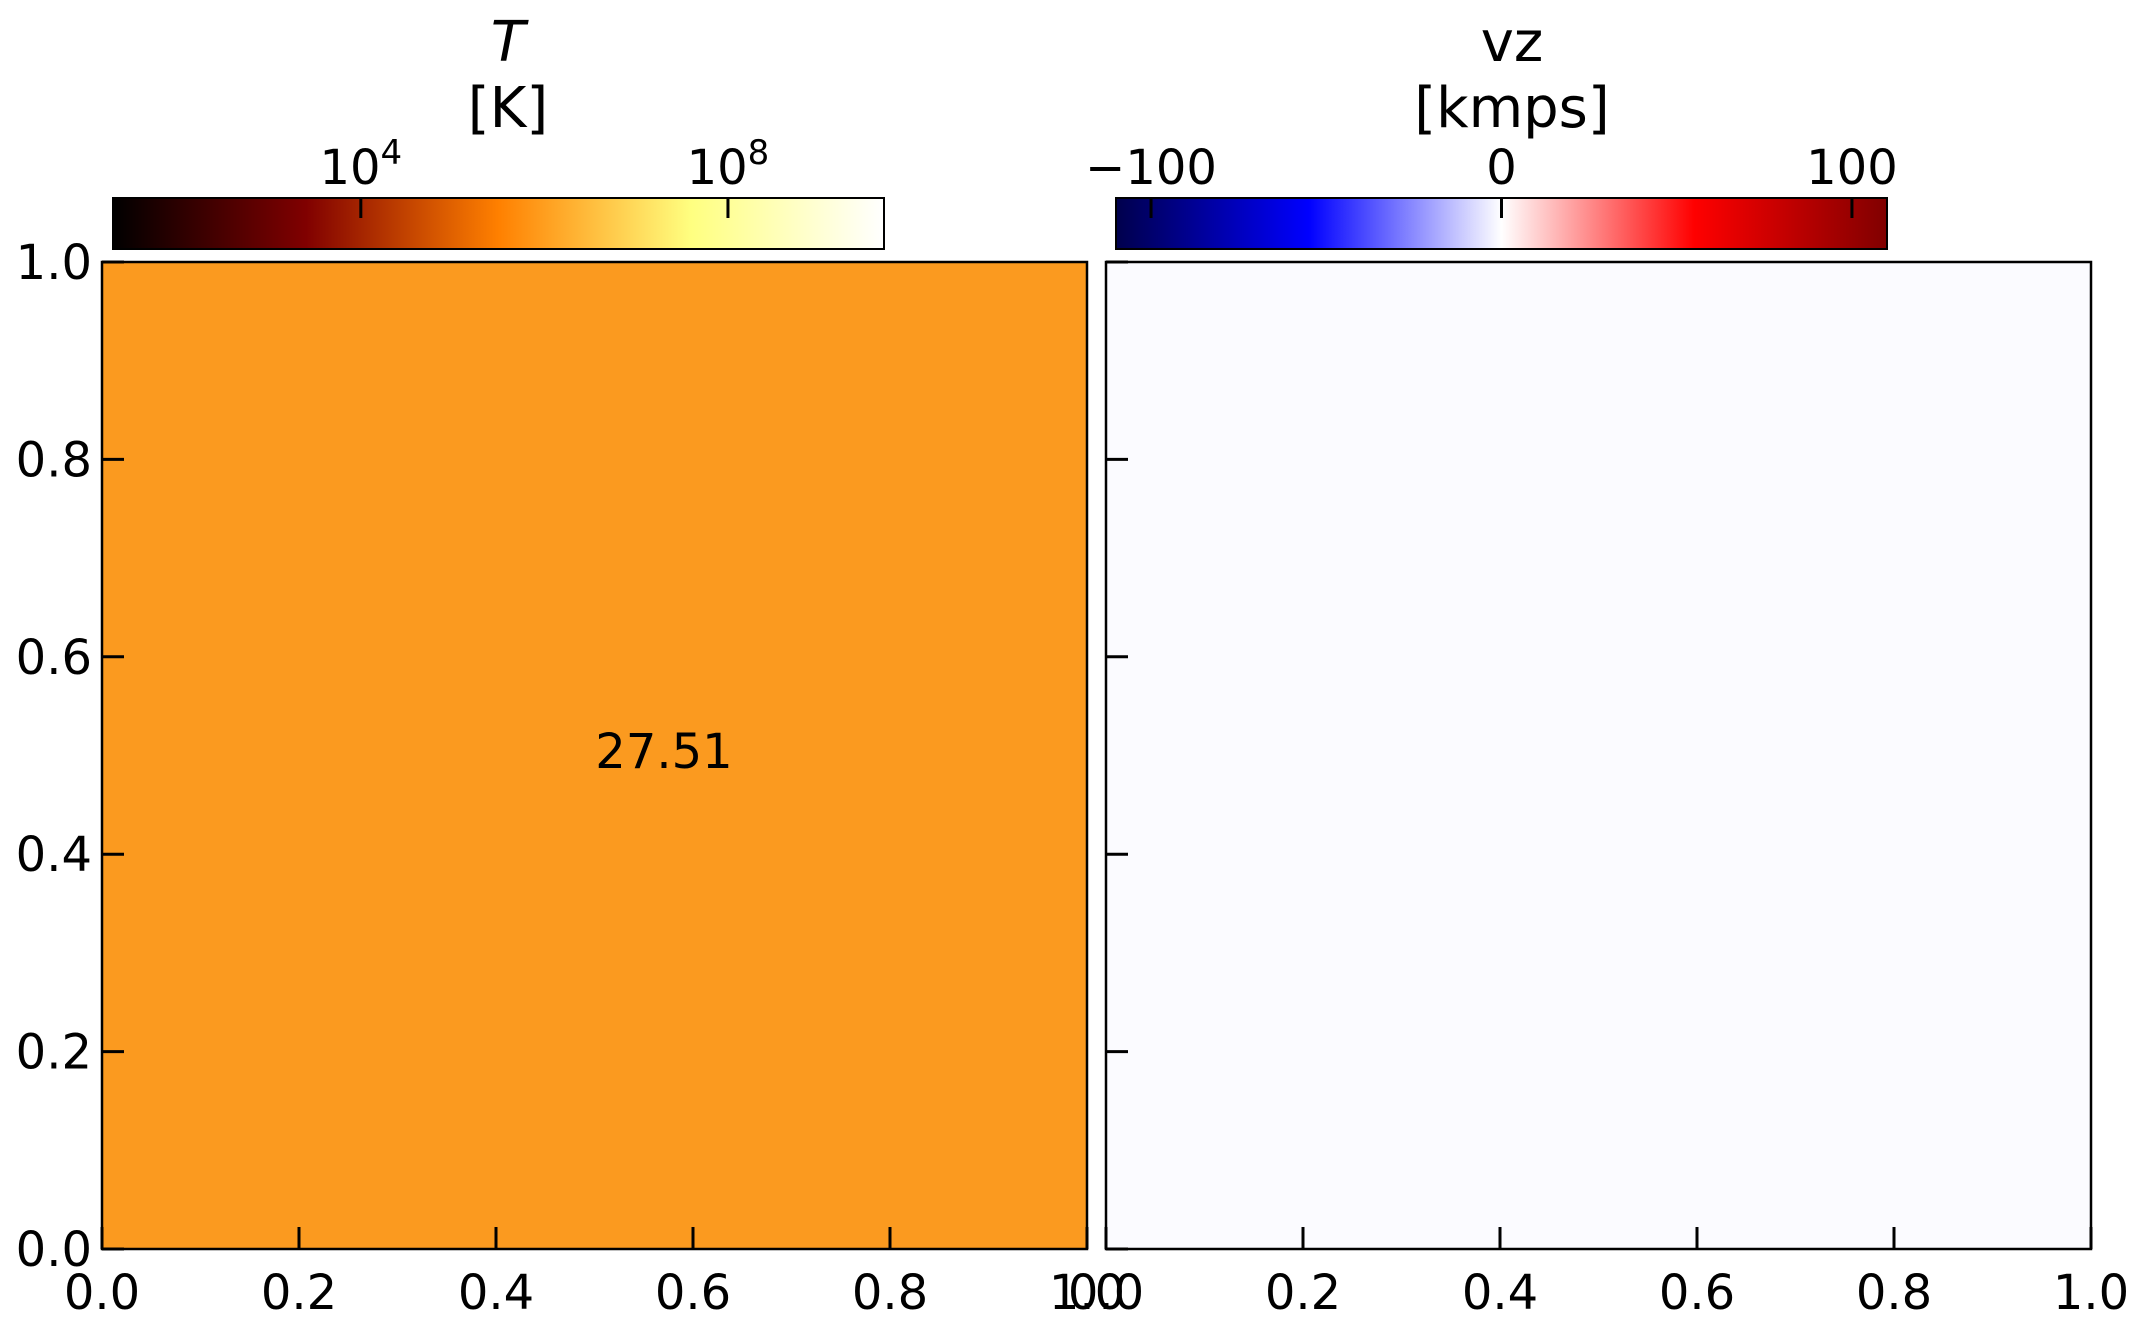 The image size is (2140, 1318). I want to click on y-tick-label: 0.0, so click(54, 1250).